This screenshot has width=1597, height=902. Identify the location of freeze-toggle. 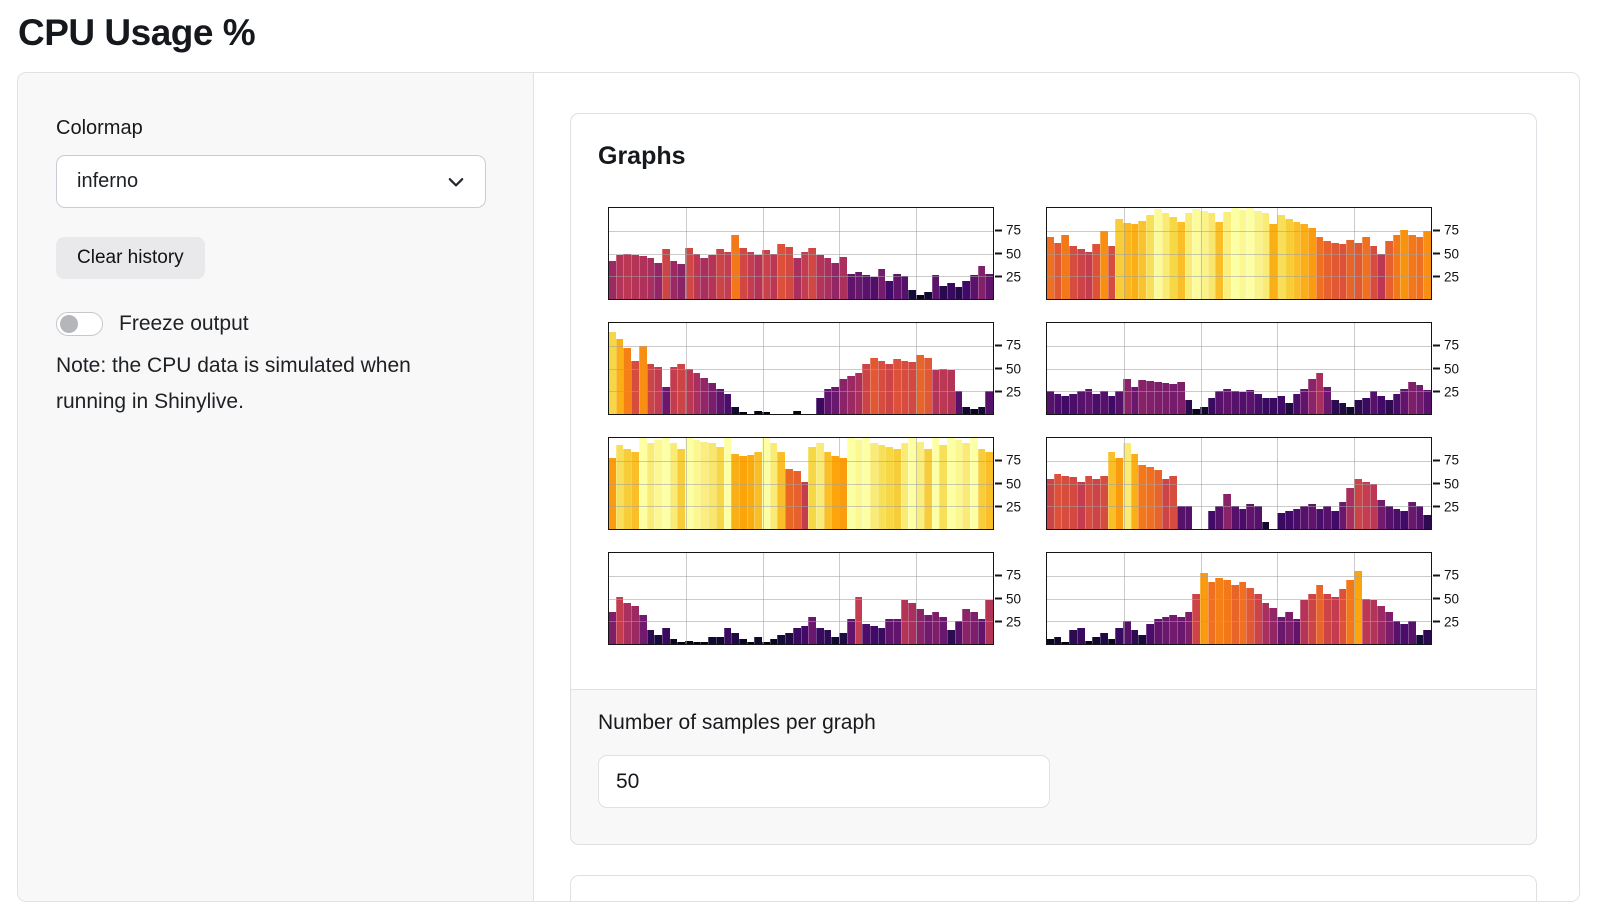
(79, 324).